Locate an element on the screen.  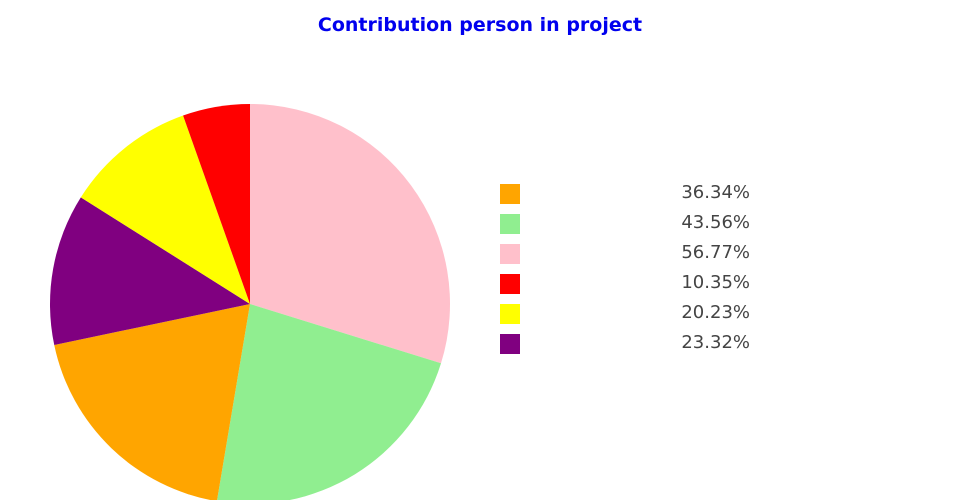
legend-item: 56.77% is located at coordinates (630, 257).